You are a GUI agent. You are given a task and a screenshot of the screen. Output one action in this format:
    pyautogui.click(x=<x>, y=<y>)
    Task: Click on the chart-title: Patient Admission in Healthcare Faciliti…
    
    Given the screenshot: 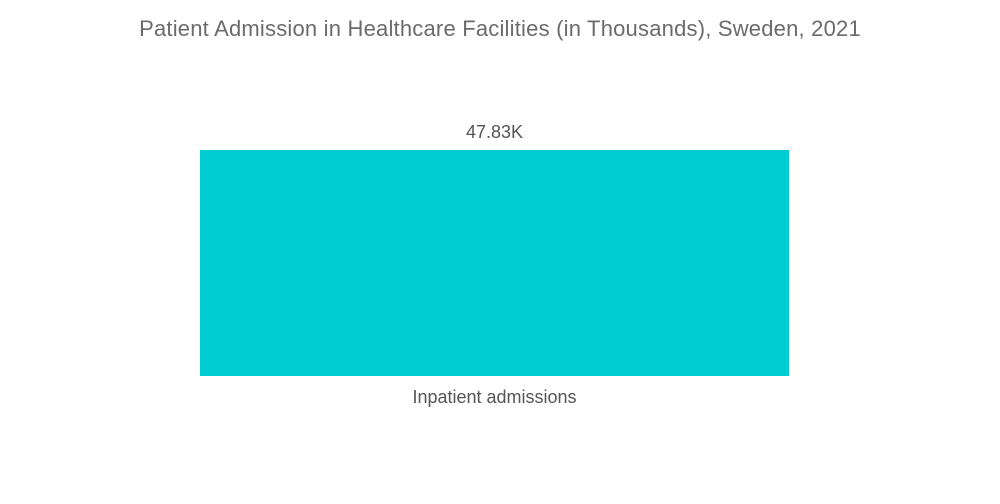 What is the action you would take?
    pyautogui.click(x=500, y=28)
    